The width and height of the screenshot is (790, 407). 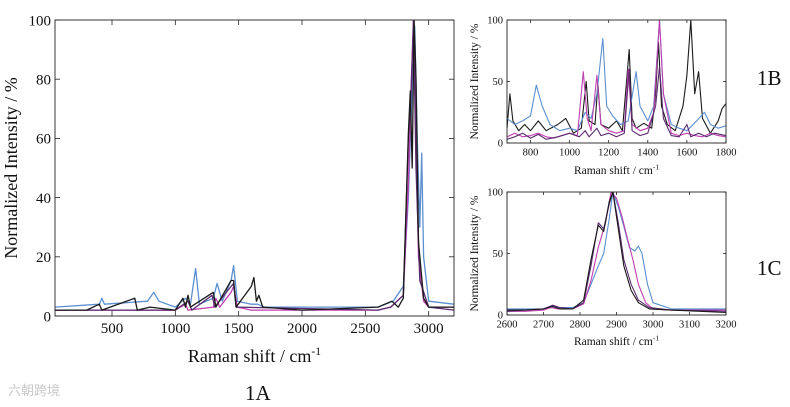 What do you see at coordinates (580, 325) in the screenshot?
I see `x-tick-label: 2800` at bounding box center [580, 325].